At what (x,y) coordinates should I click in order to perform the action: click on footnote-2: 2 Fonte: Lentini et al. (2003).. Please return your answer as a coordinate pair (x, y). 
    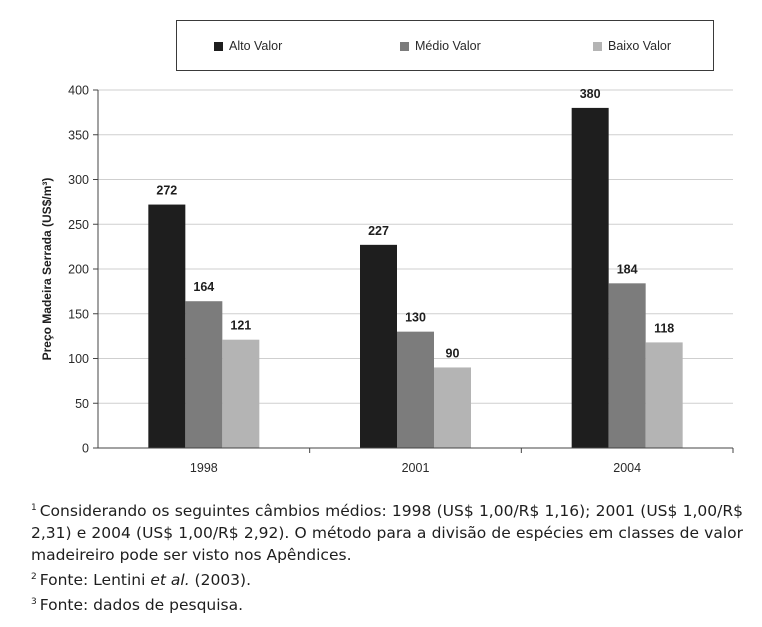
    Looking at the image, I should click on (387, 578).